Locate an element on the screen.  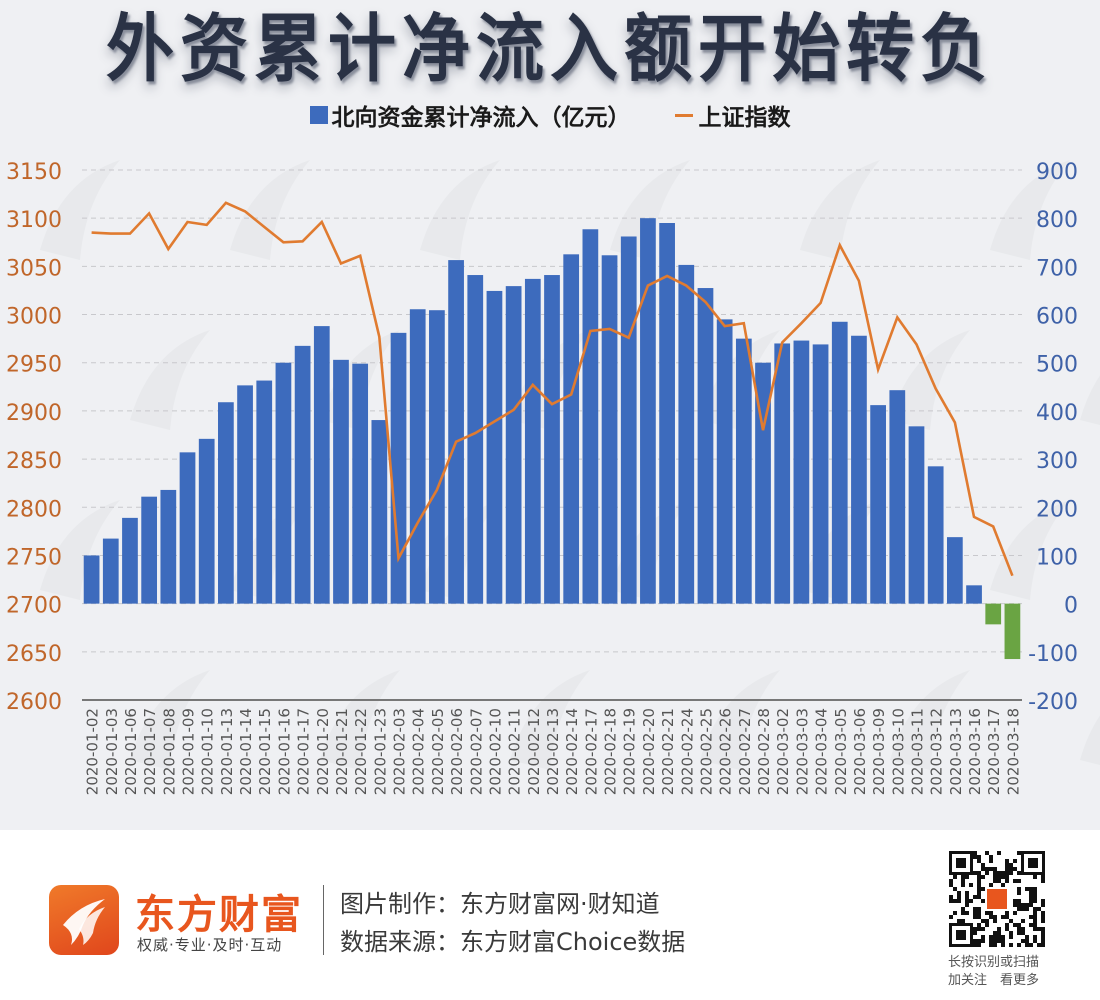
legend-item-sse: 上证指数 is located at coordinates (732, 115).